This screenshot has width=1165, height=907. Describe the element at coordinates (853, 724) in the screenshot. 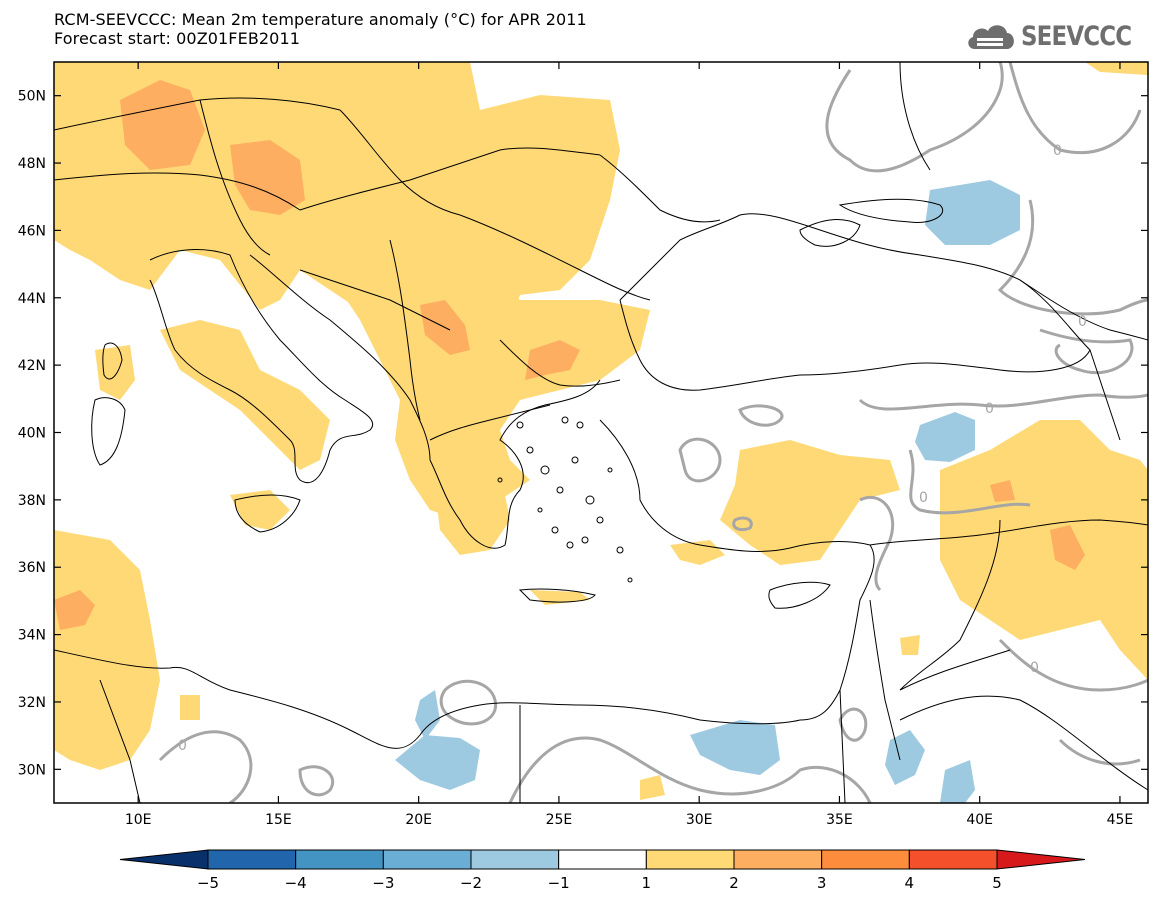

I see `contour-line-sinai` at that location.